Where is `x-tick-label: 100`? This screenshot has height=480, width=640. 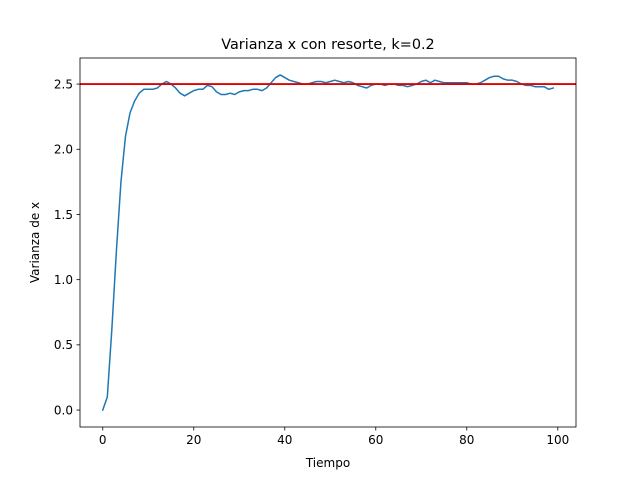
x-tick-label: 100 is located at coordinates (557, 440).